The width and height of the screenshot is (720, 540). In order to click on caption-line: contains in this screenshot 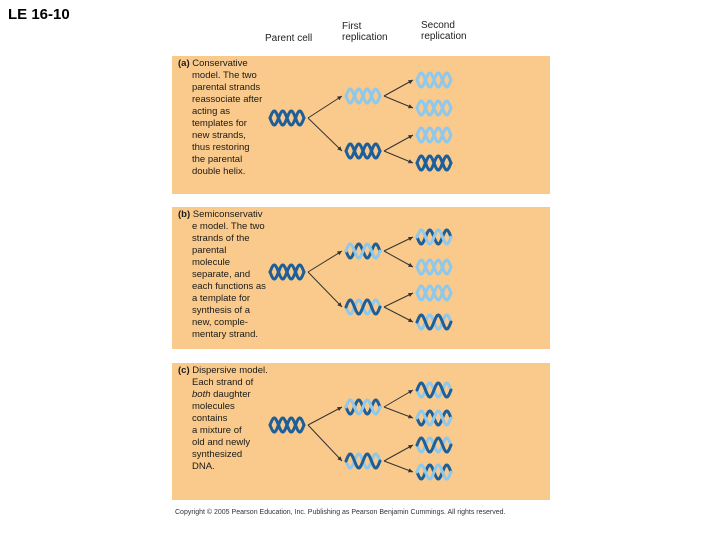, I will do `click(210, 418)`.